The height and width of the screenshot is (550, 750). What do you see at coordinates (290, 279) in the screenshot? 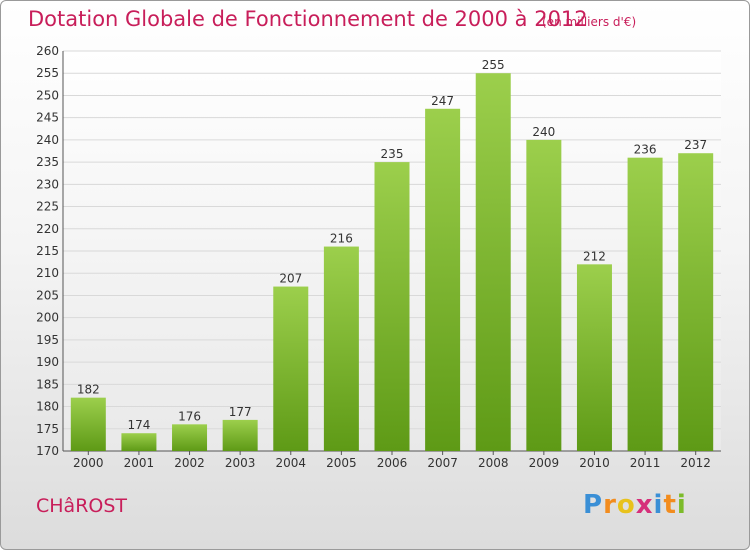
I see `data-label: 207` at bounding box center [290, 279].